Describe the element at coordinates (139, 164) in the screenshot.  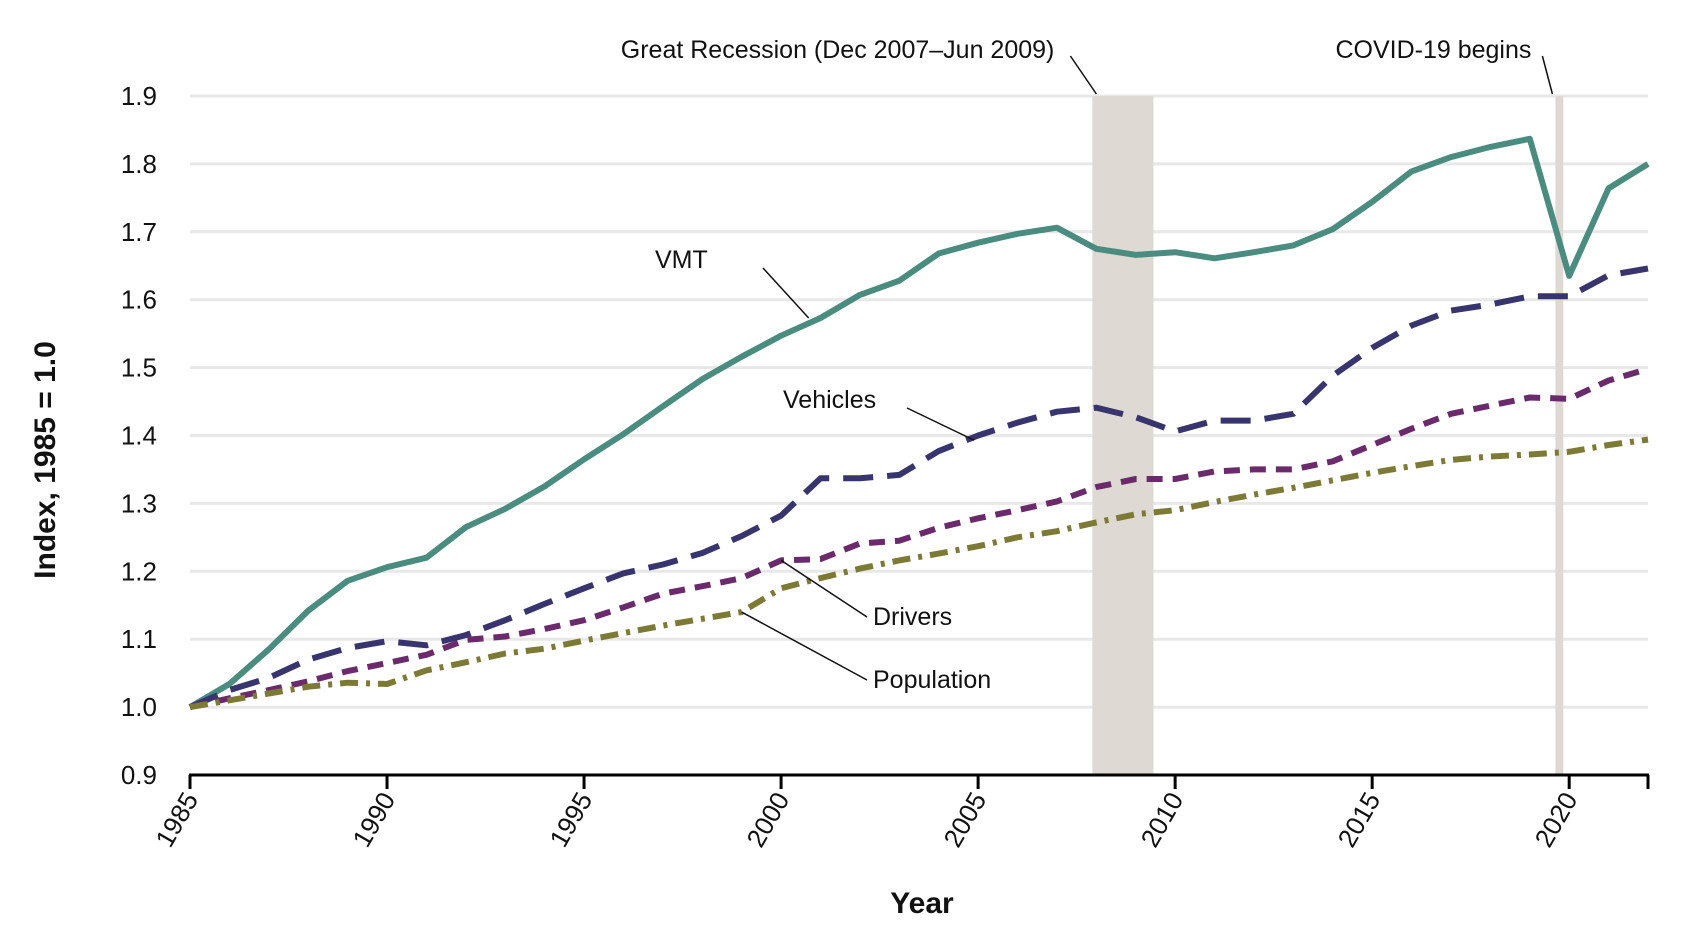
I see `y-tick-label: 1.8` at that location.